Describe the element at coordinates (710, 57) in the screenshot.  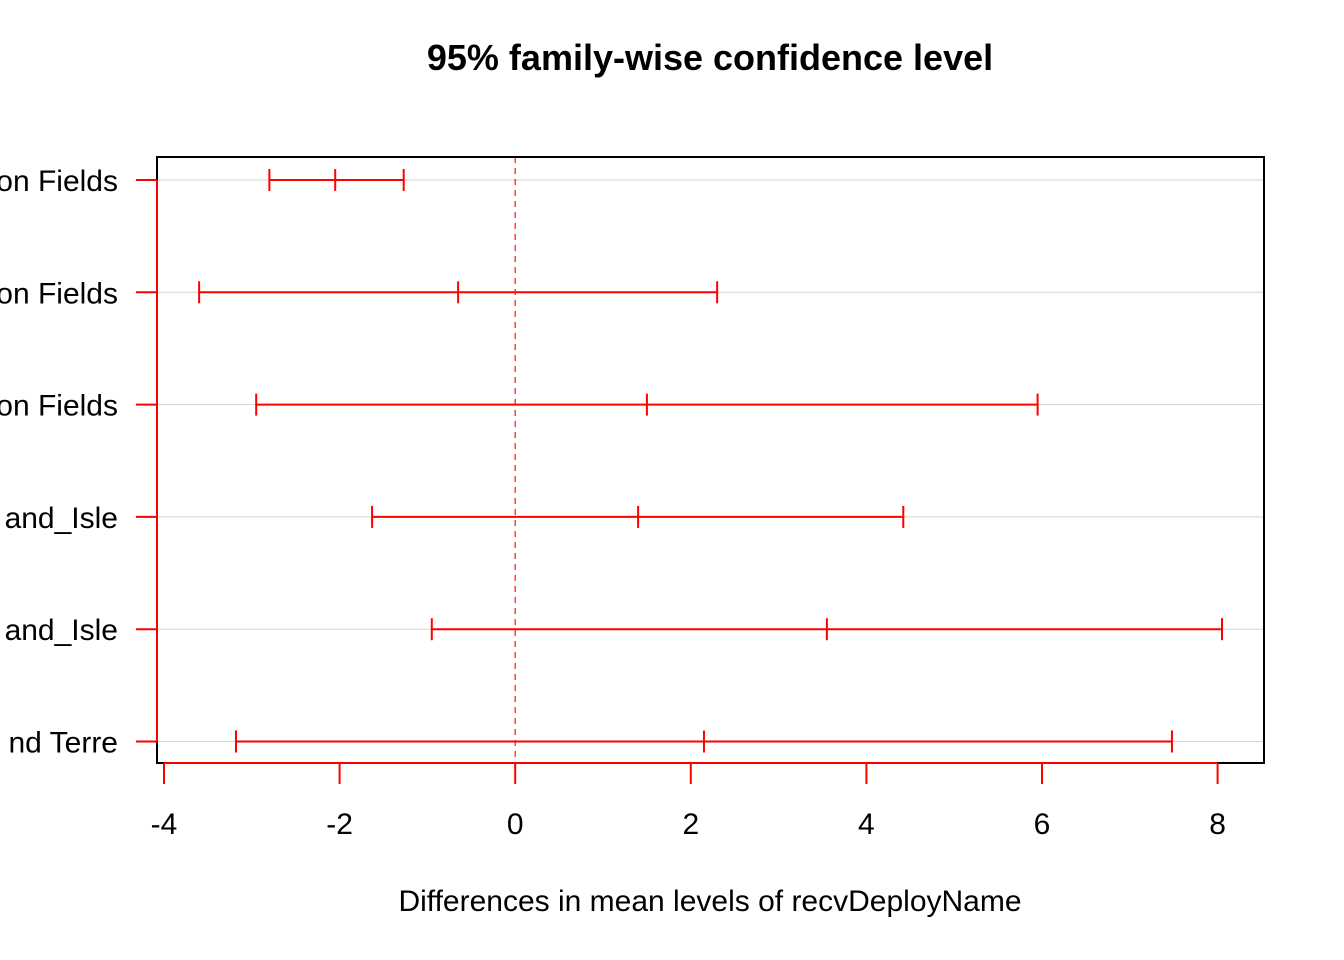
I see `chart-title: 95% family-wise confidence level` at that location.